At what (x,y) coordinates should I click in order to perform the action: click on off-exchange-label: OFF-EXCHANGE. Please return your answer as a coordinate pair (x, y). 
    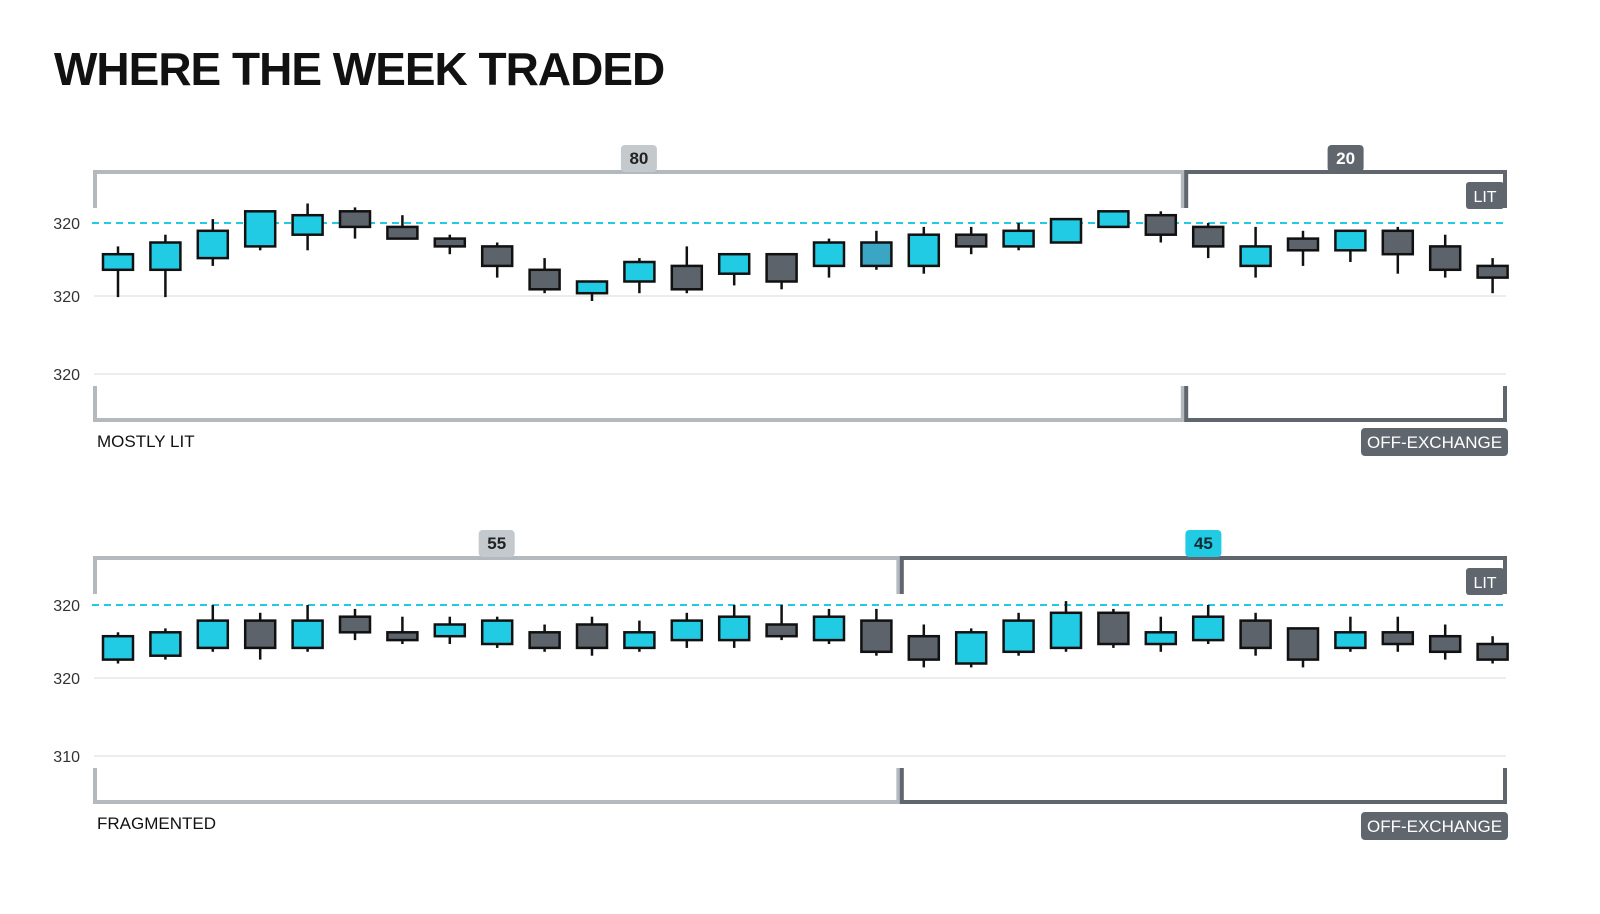
    Looking at the image, I should click on (1434, 442).